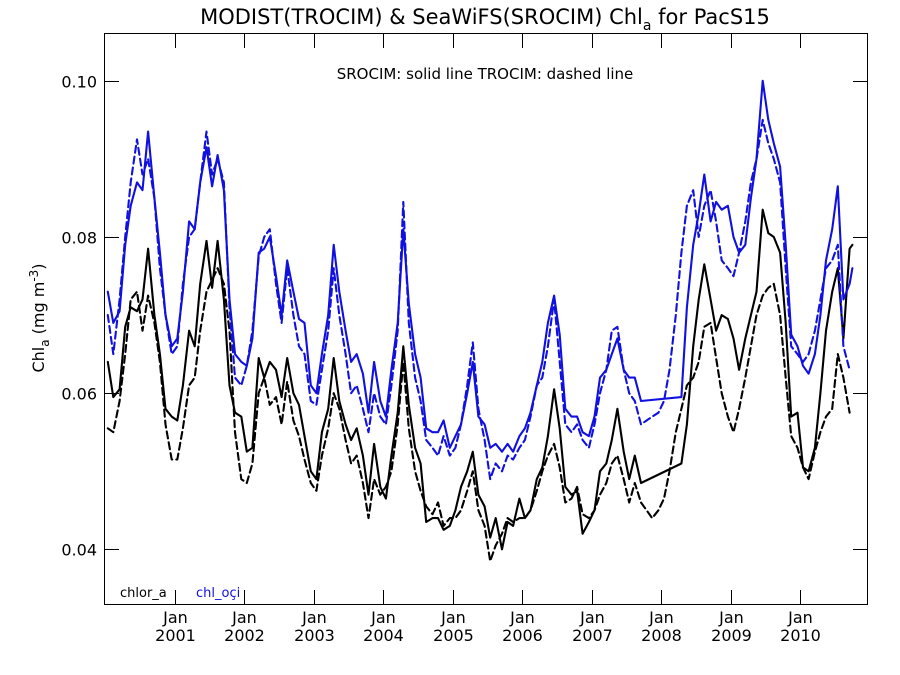 This screenshot has width=900, height=675. Describe the element at coordinates (175, 635) in the screenshot. I see `x-tick-label-year: 2001` at that location.